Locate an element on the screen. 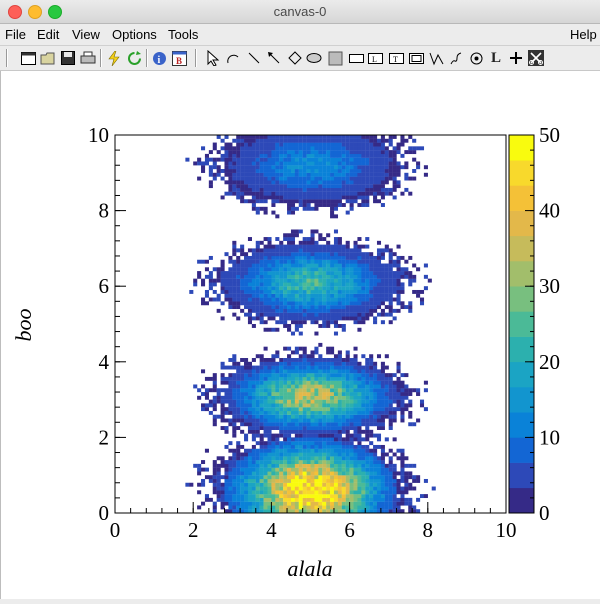 The height and width of the screenshot is (604, 600). arrow-icon is located at coordinates (274, 58).